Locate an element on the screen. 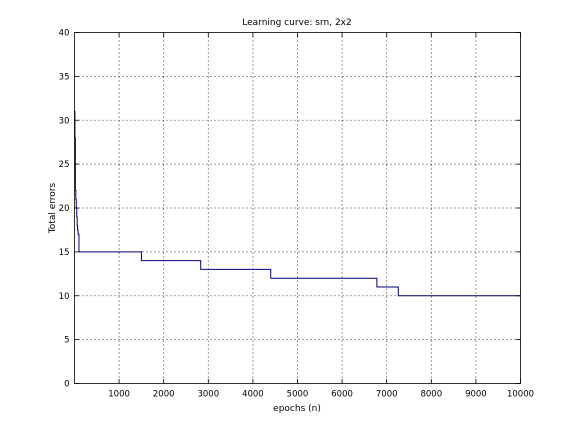 The width and height of the screenshot is (576, 432). x-tick-label: 1000 is located at coordinates (119, 395).